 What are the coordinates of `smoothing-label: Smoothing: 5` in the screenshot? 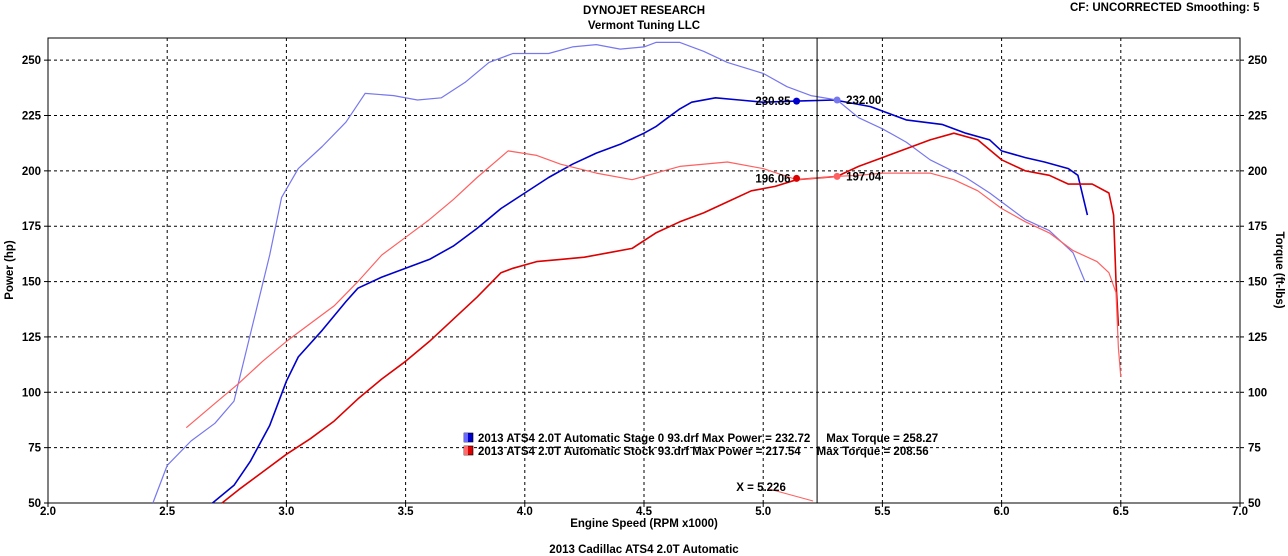 It's located at (1223, 8).